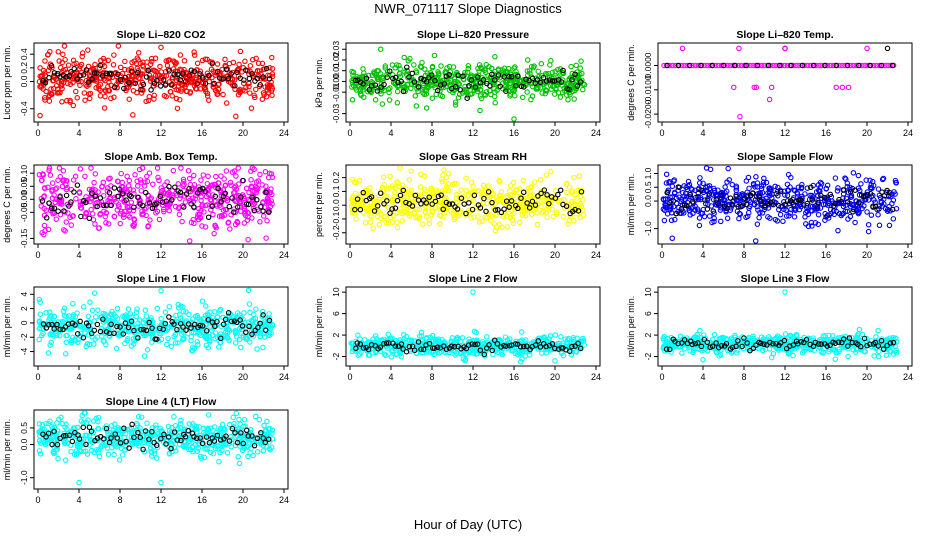 This screenshot has height=540, width=936. I want to click on panel-title: Slope Sample Flow, so click(785, 157).